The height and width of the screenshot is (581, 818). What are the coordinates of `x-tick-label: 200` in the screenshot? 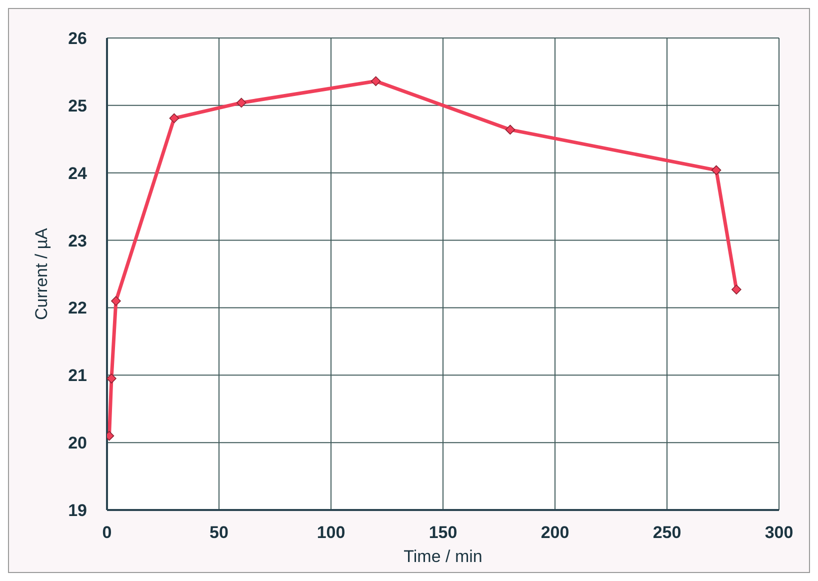 It's located at (555, 532).